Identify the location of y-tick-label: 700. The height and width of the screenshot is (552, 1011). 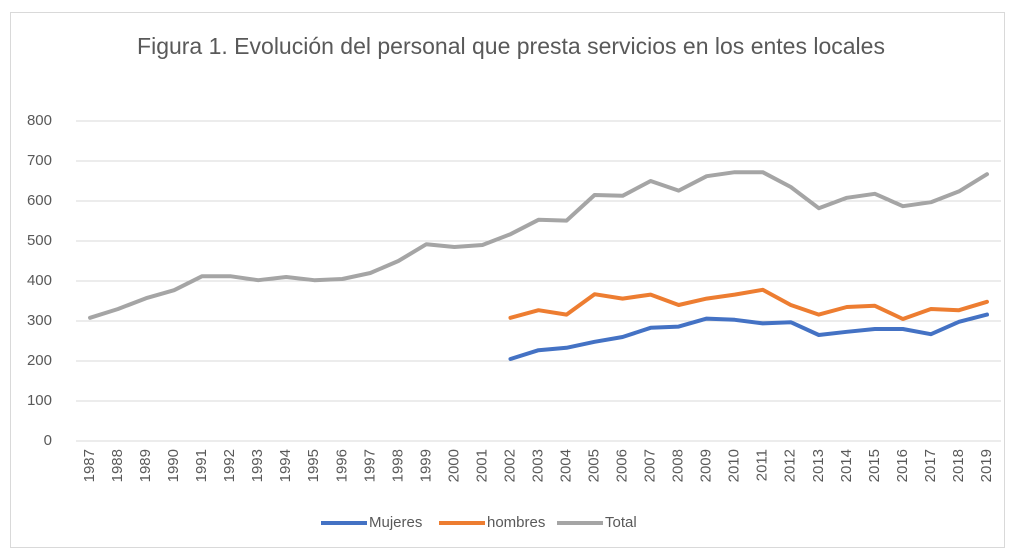
(39, 160).